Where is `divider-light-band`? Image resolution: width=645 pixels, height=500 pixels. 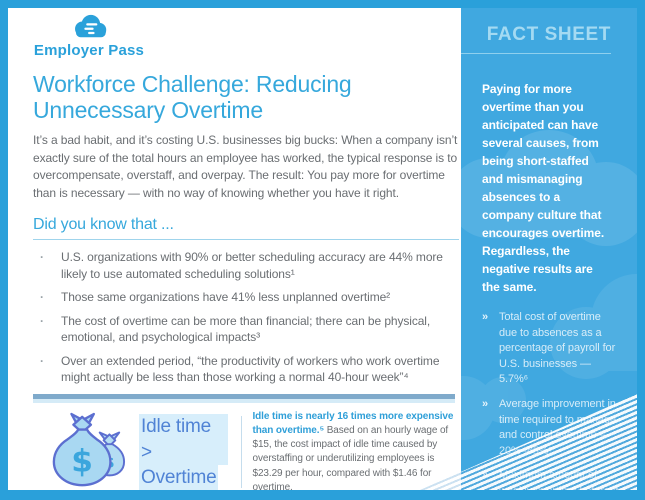 divider-light-band is located at coordinates (244, 400).